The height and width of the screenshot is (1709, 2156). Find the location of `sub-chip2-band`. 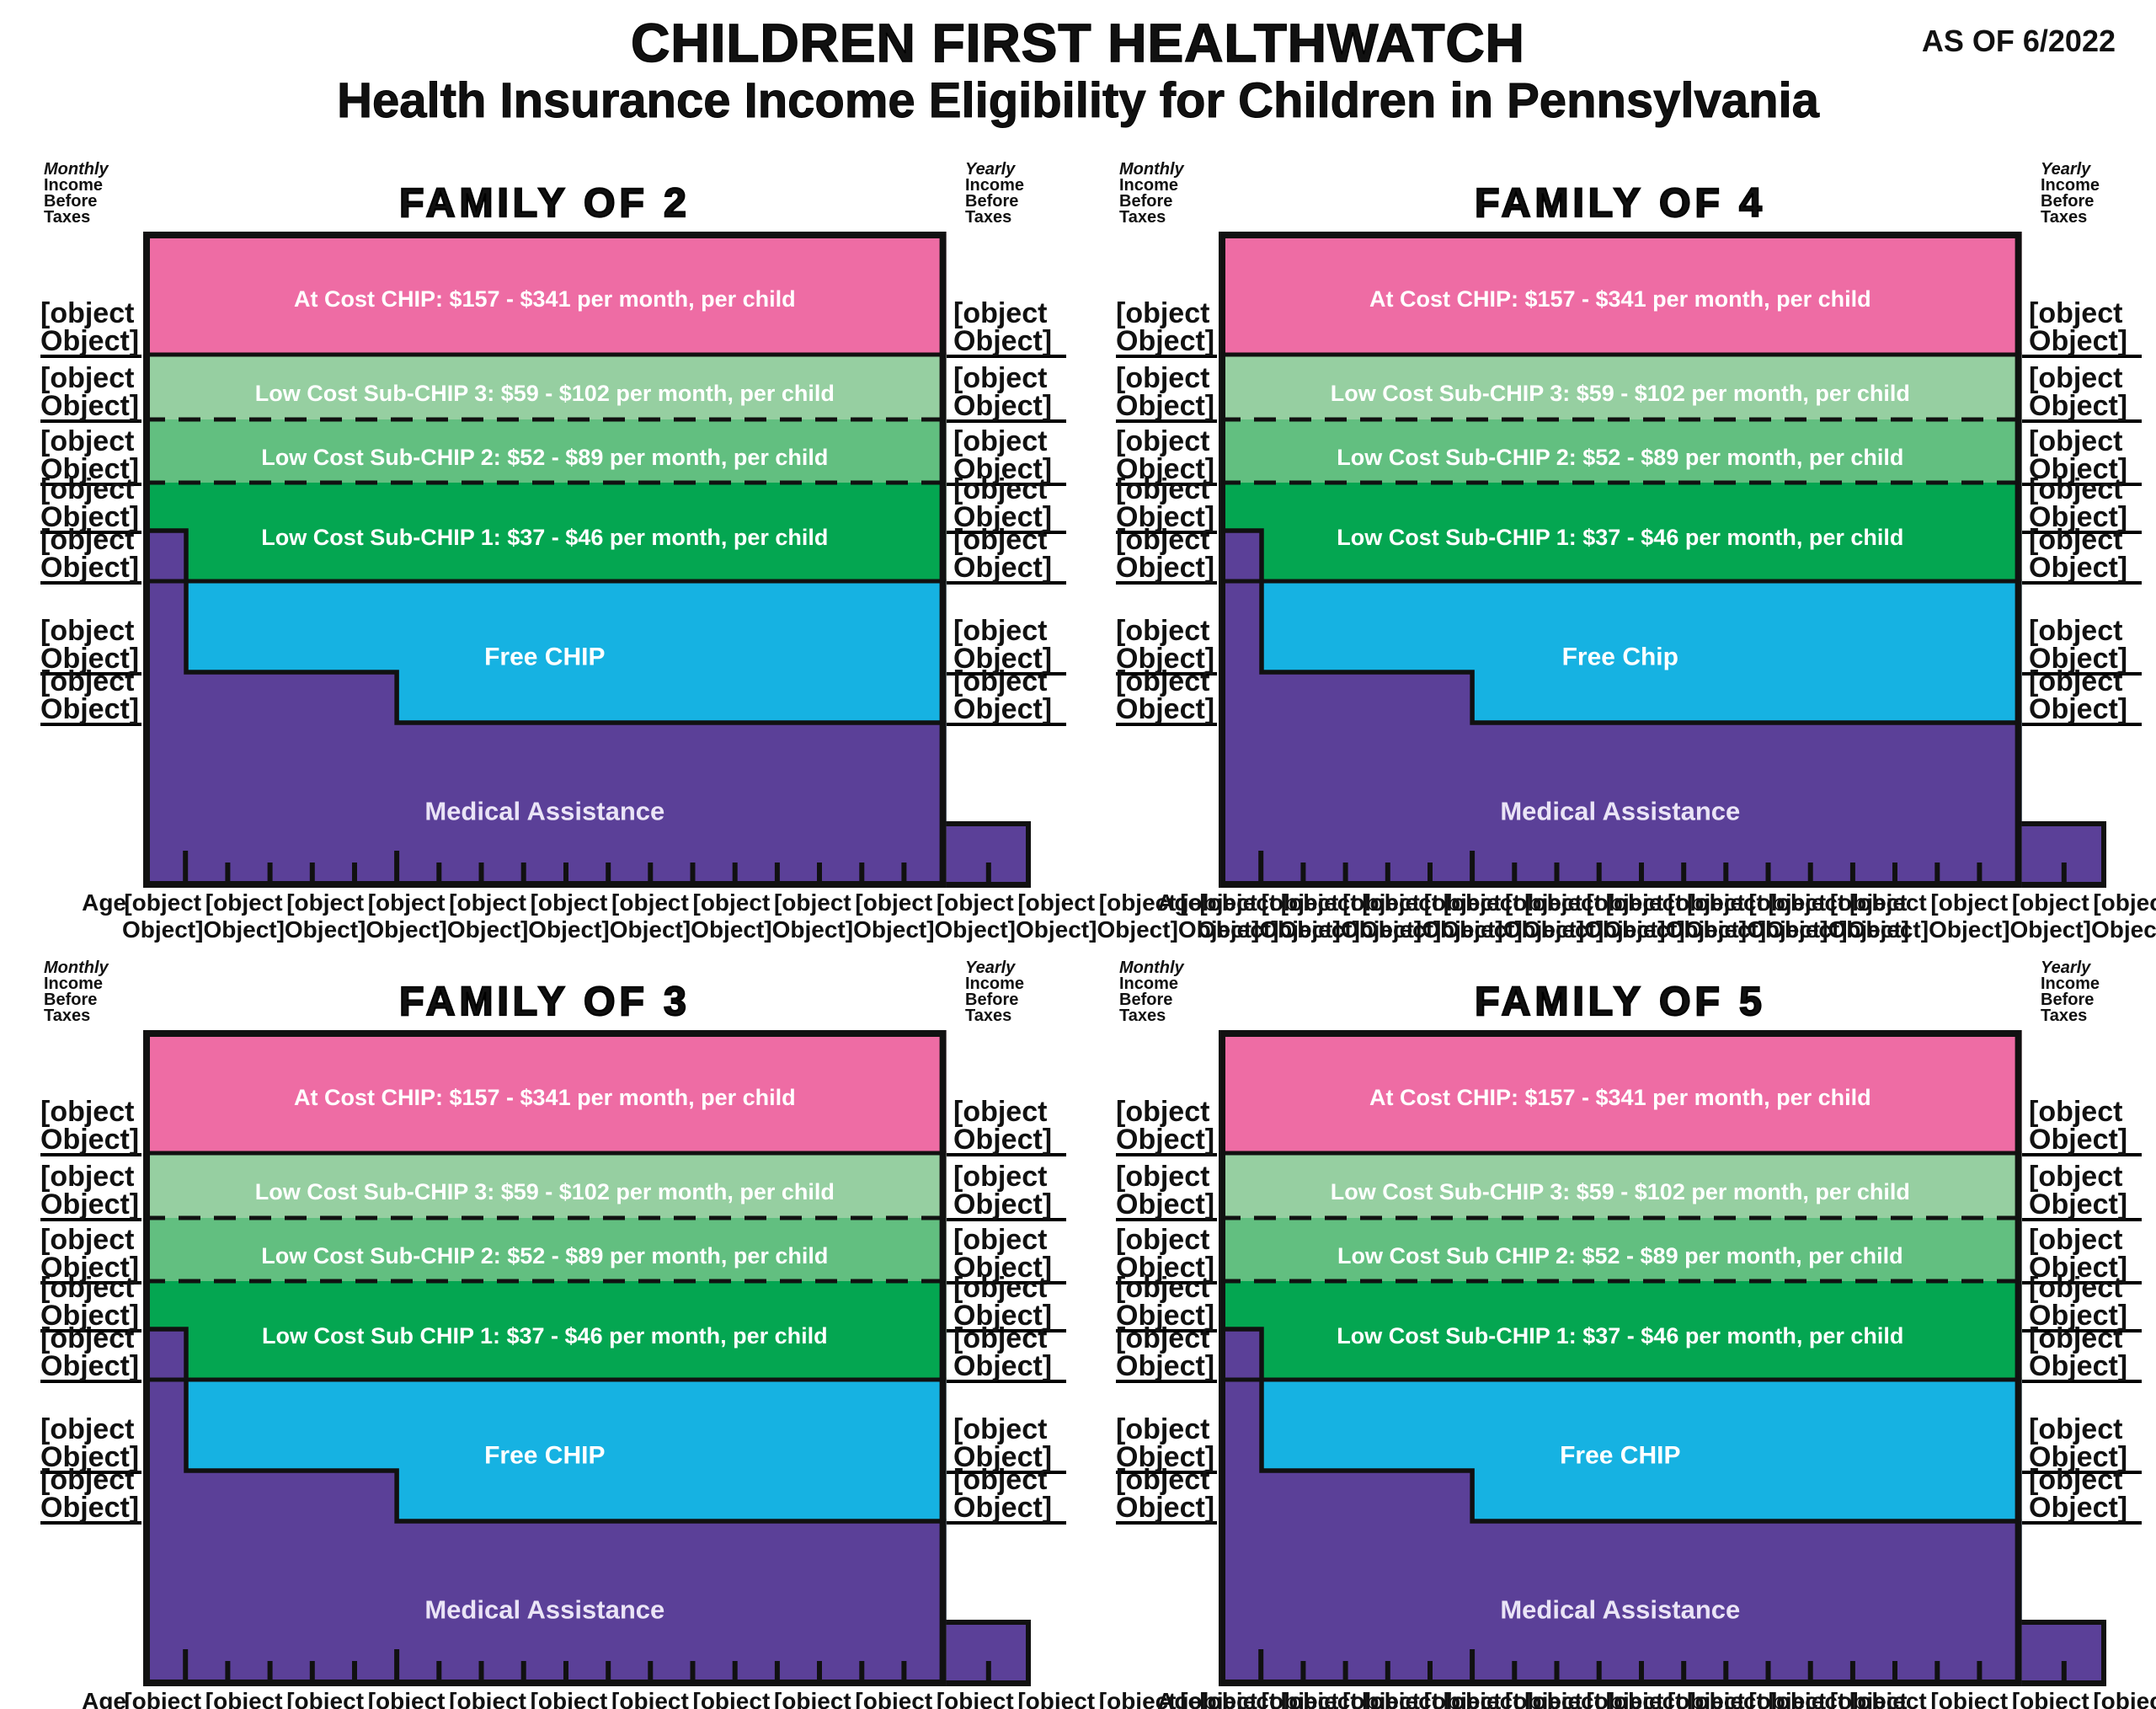

sub-chip2-band is located at coordinates (545, 1249).